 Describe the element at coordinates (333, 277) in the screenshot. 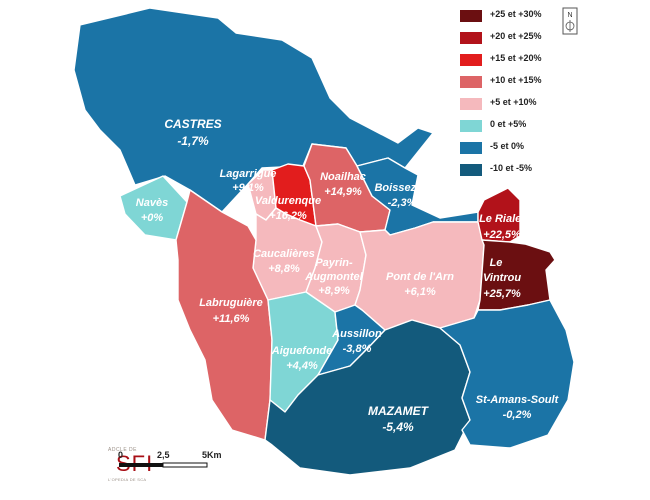

I see `label-payrin-line2: Augmontel` at that location.